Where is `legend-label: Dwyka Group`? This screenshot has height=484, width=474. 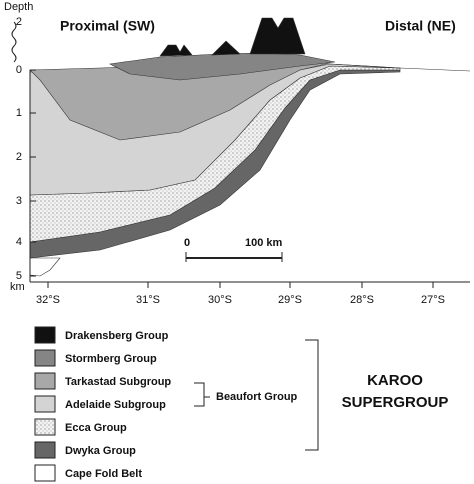 legend-label: Dwyka Group is located at coordinates (100, 451).